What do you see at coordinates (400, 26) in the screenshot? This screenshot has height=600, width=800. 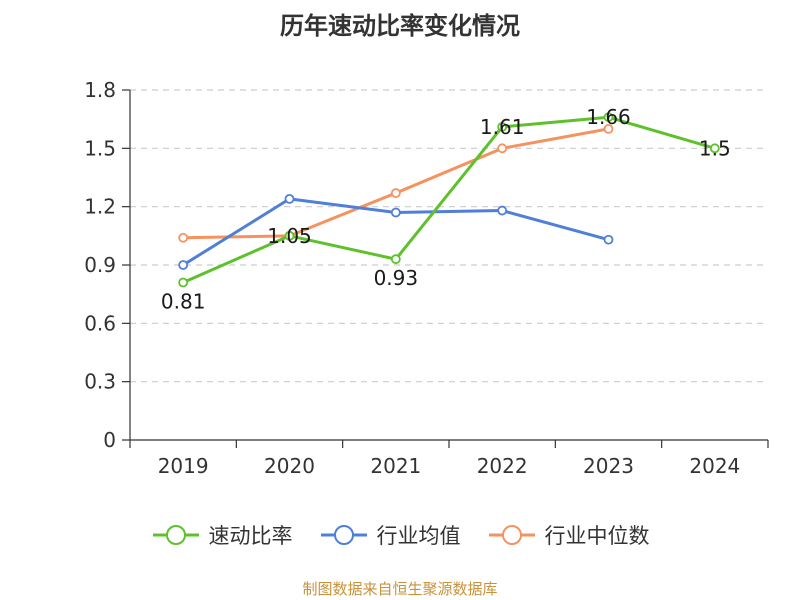 I see `chart-title: 历年速动比率变化情况` at bounding box center [400, 26].